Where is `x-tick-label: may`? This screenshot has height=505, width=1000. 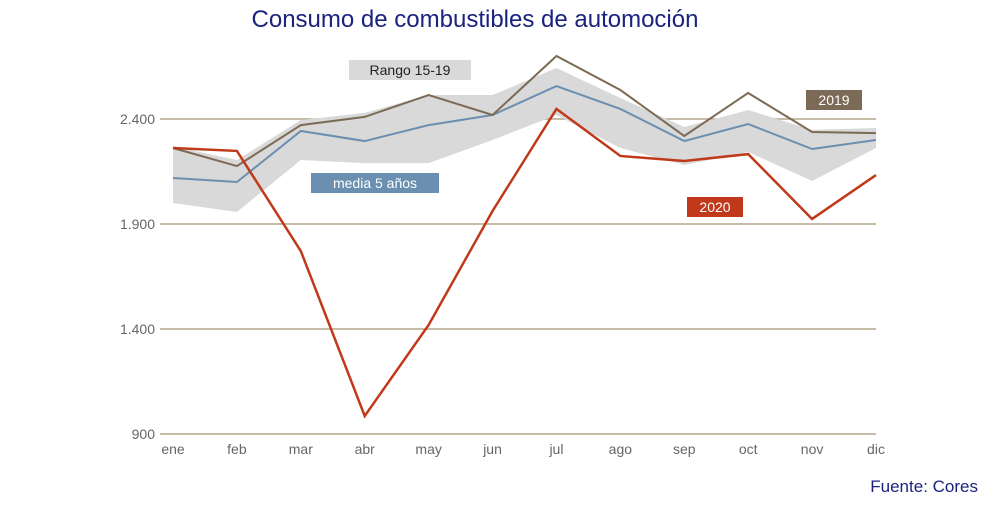
x-tick-label: may is located at coordinates (428, 449).